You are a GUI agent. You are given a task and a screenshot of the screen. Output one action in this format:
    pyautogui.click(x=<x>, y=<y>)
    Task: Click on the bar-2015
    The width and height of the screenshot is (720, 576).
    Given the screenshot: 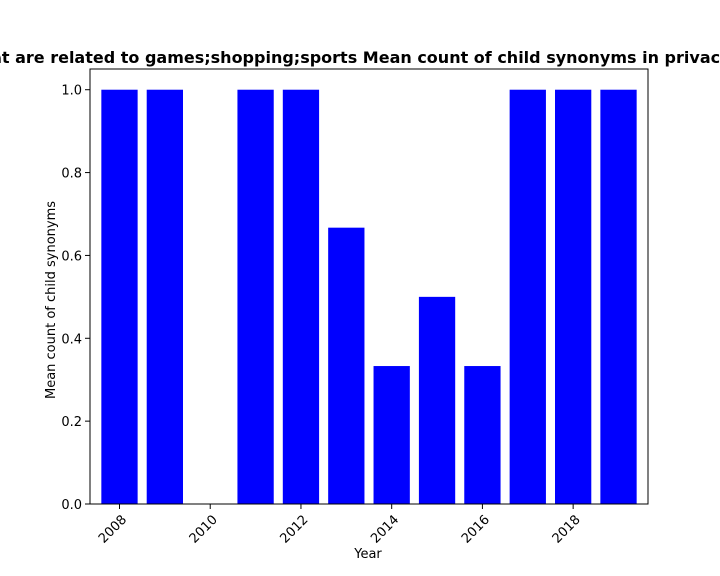 What is the action you would take?
    pyautogui.click(x=437, y=400)
    